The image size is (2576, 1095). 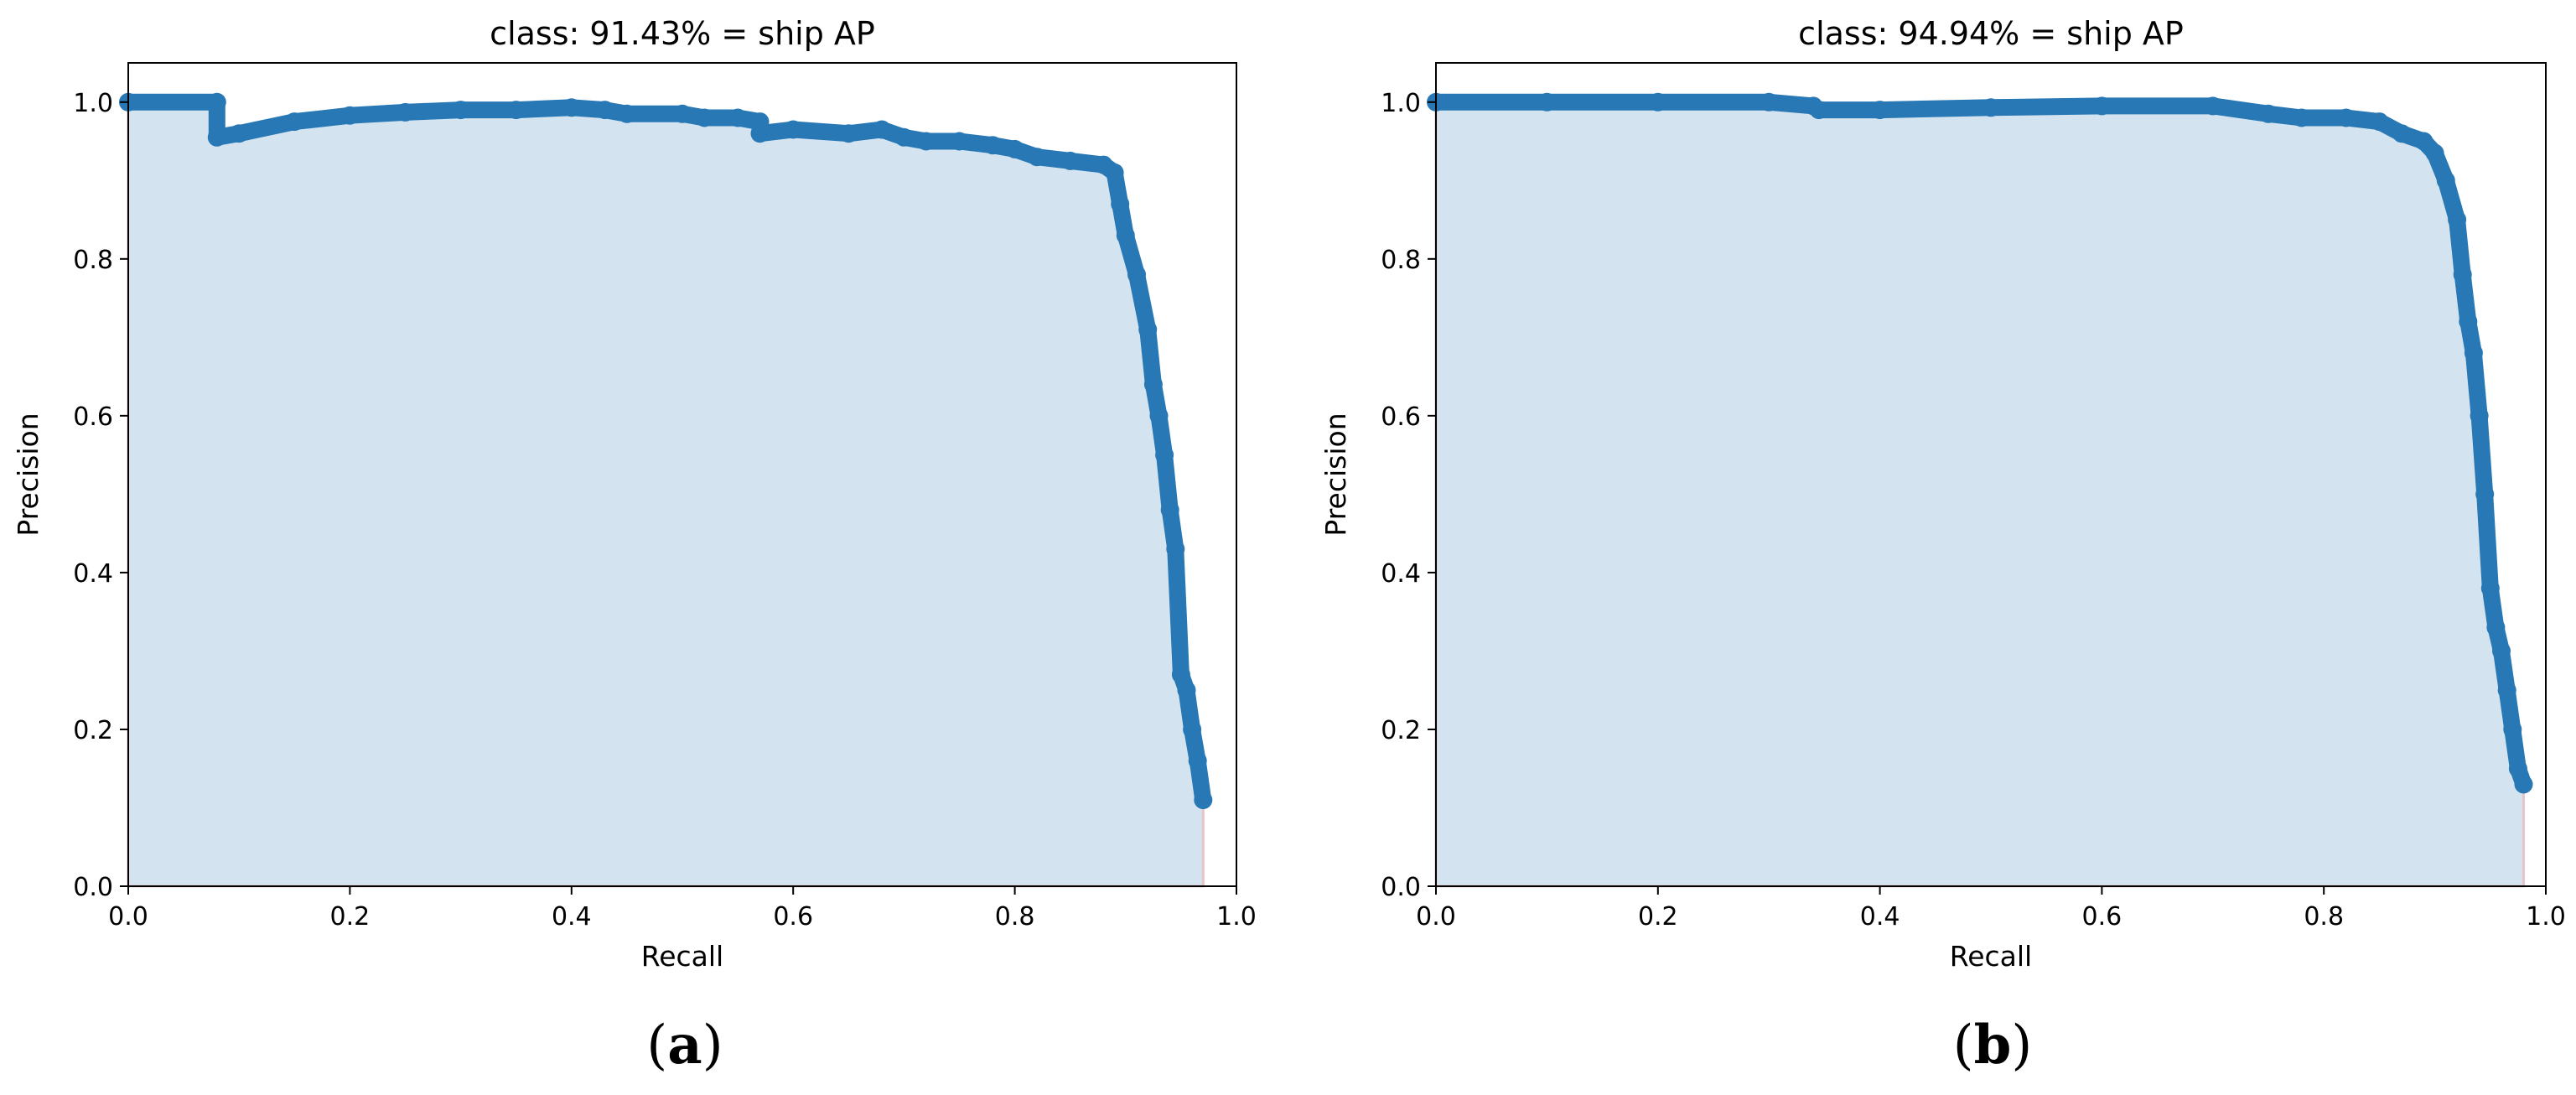 What do you see at coordinates (684, 1045) in the screenshot?
I see `panel-label: (a)` at bounding box center [684, 1045].